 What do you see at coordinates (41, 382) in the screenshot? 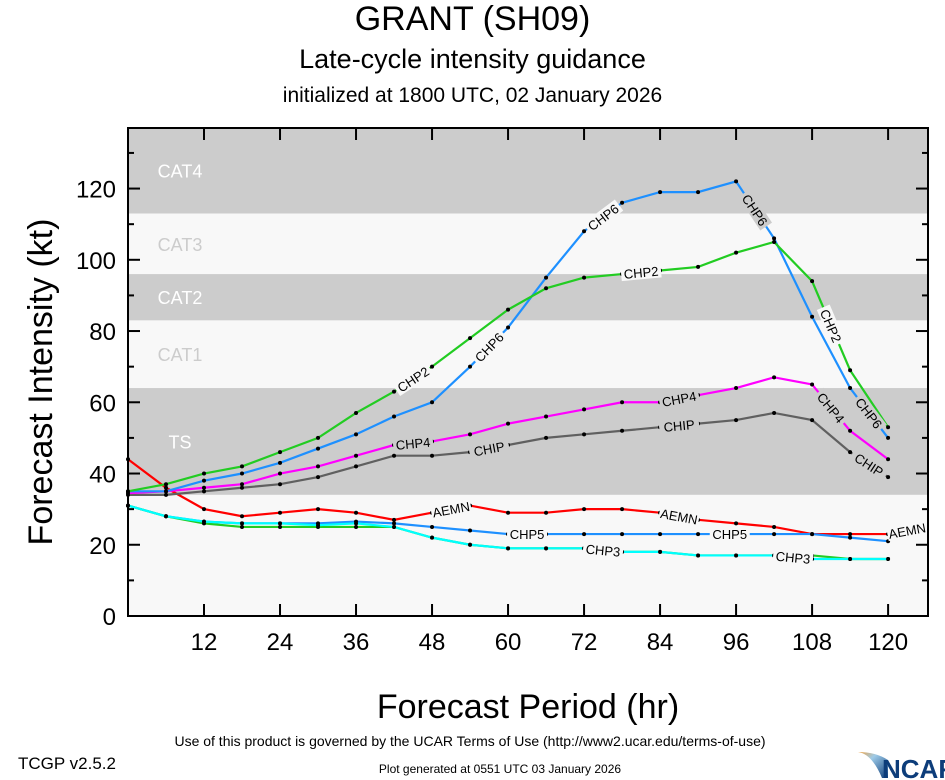
I see `y-axis-label: Forecast Intensity (kt)` at bounding box center [41, 382].